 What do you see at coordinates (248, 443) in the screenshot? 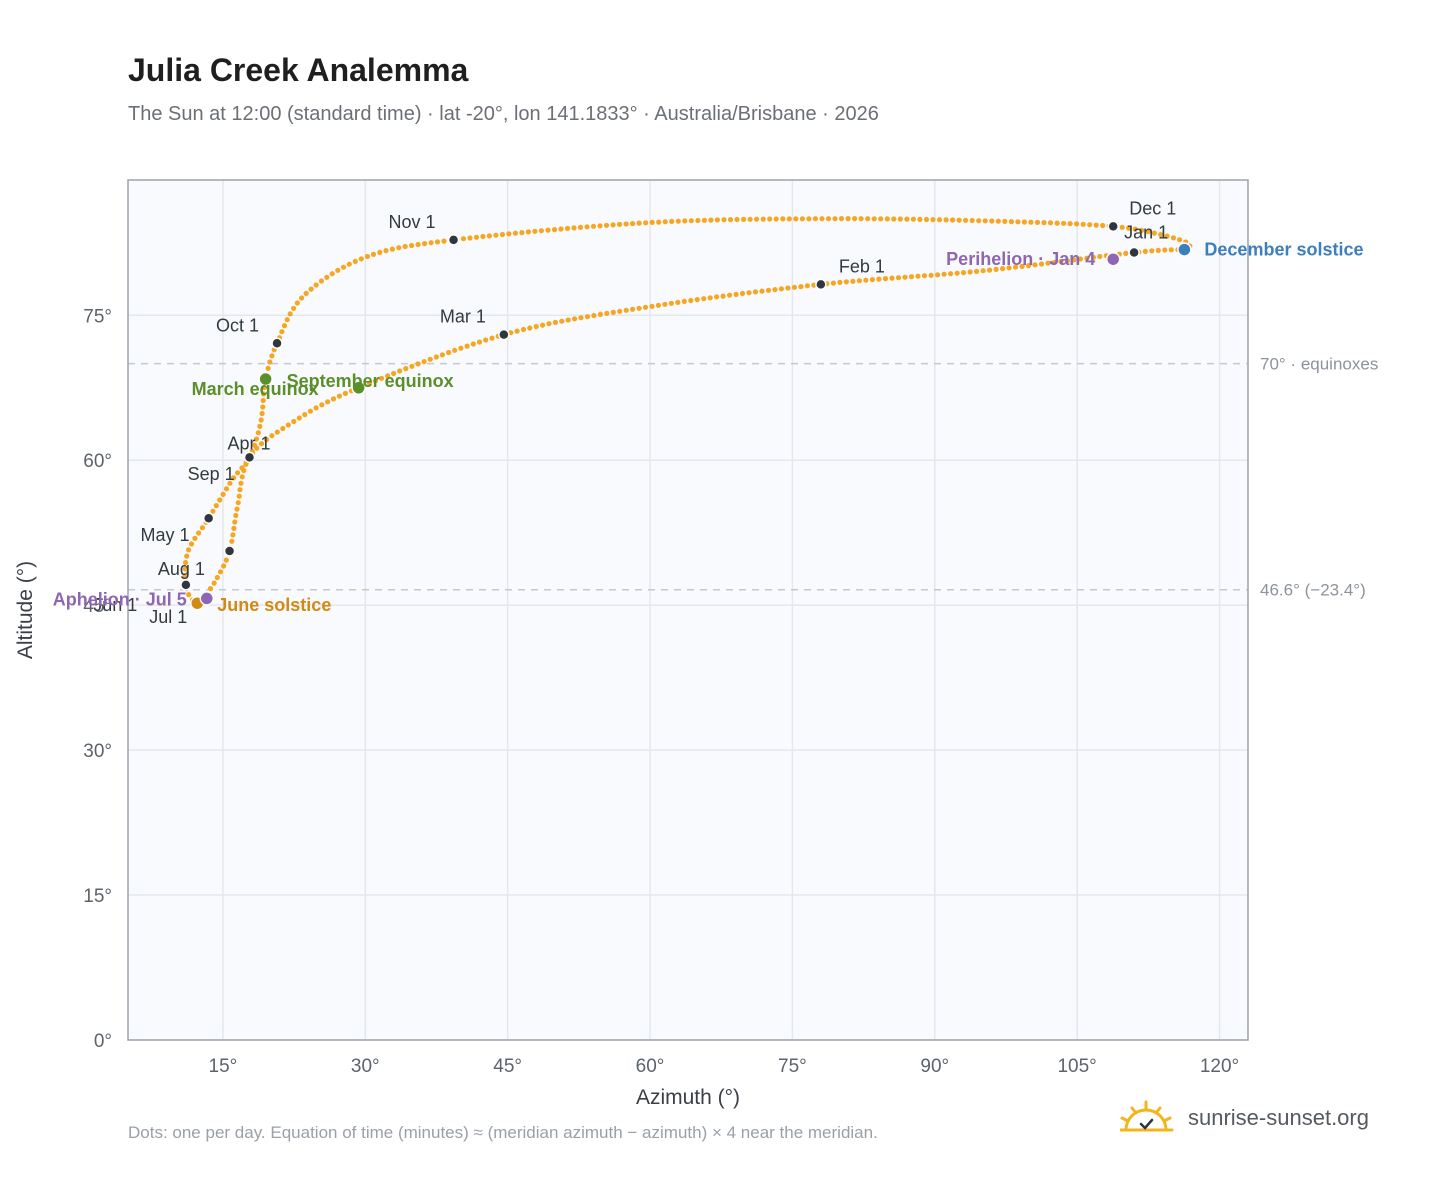
I see `month-label: Apr 1` at bounding box center [248, 443].